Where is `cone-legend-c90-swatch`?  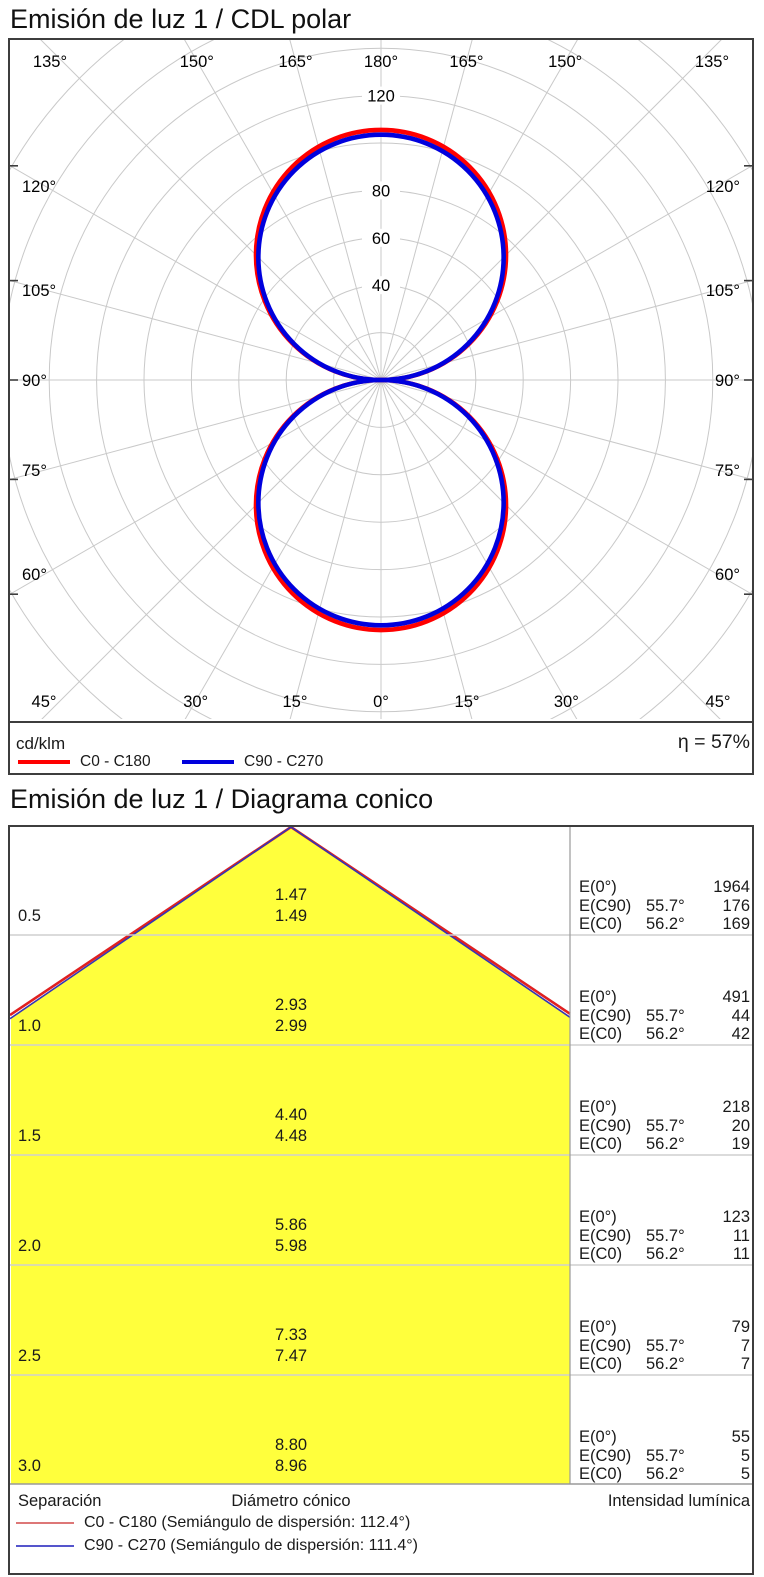
cone-legend-c90-swatch is located at coordinates (45, 1546).